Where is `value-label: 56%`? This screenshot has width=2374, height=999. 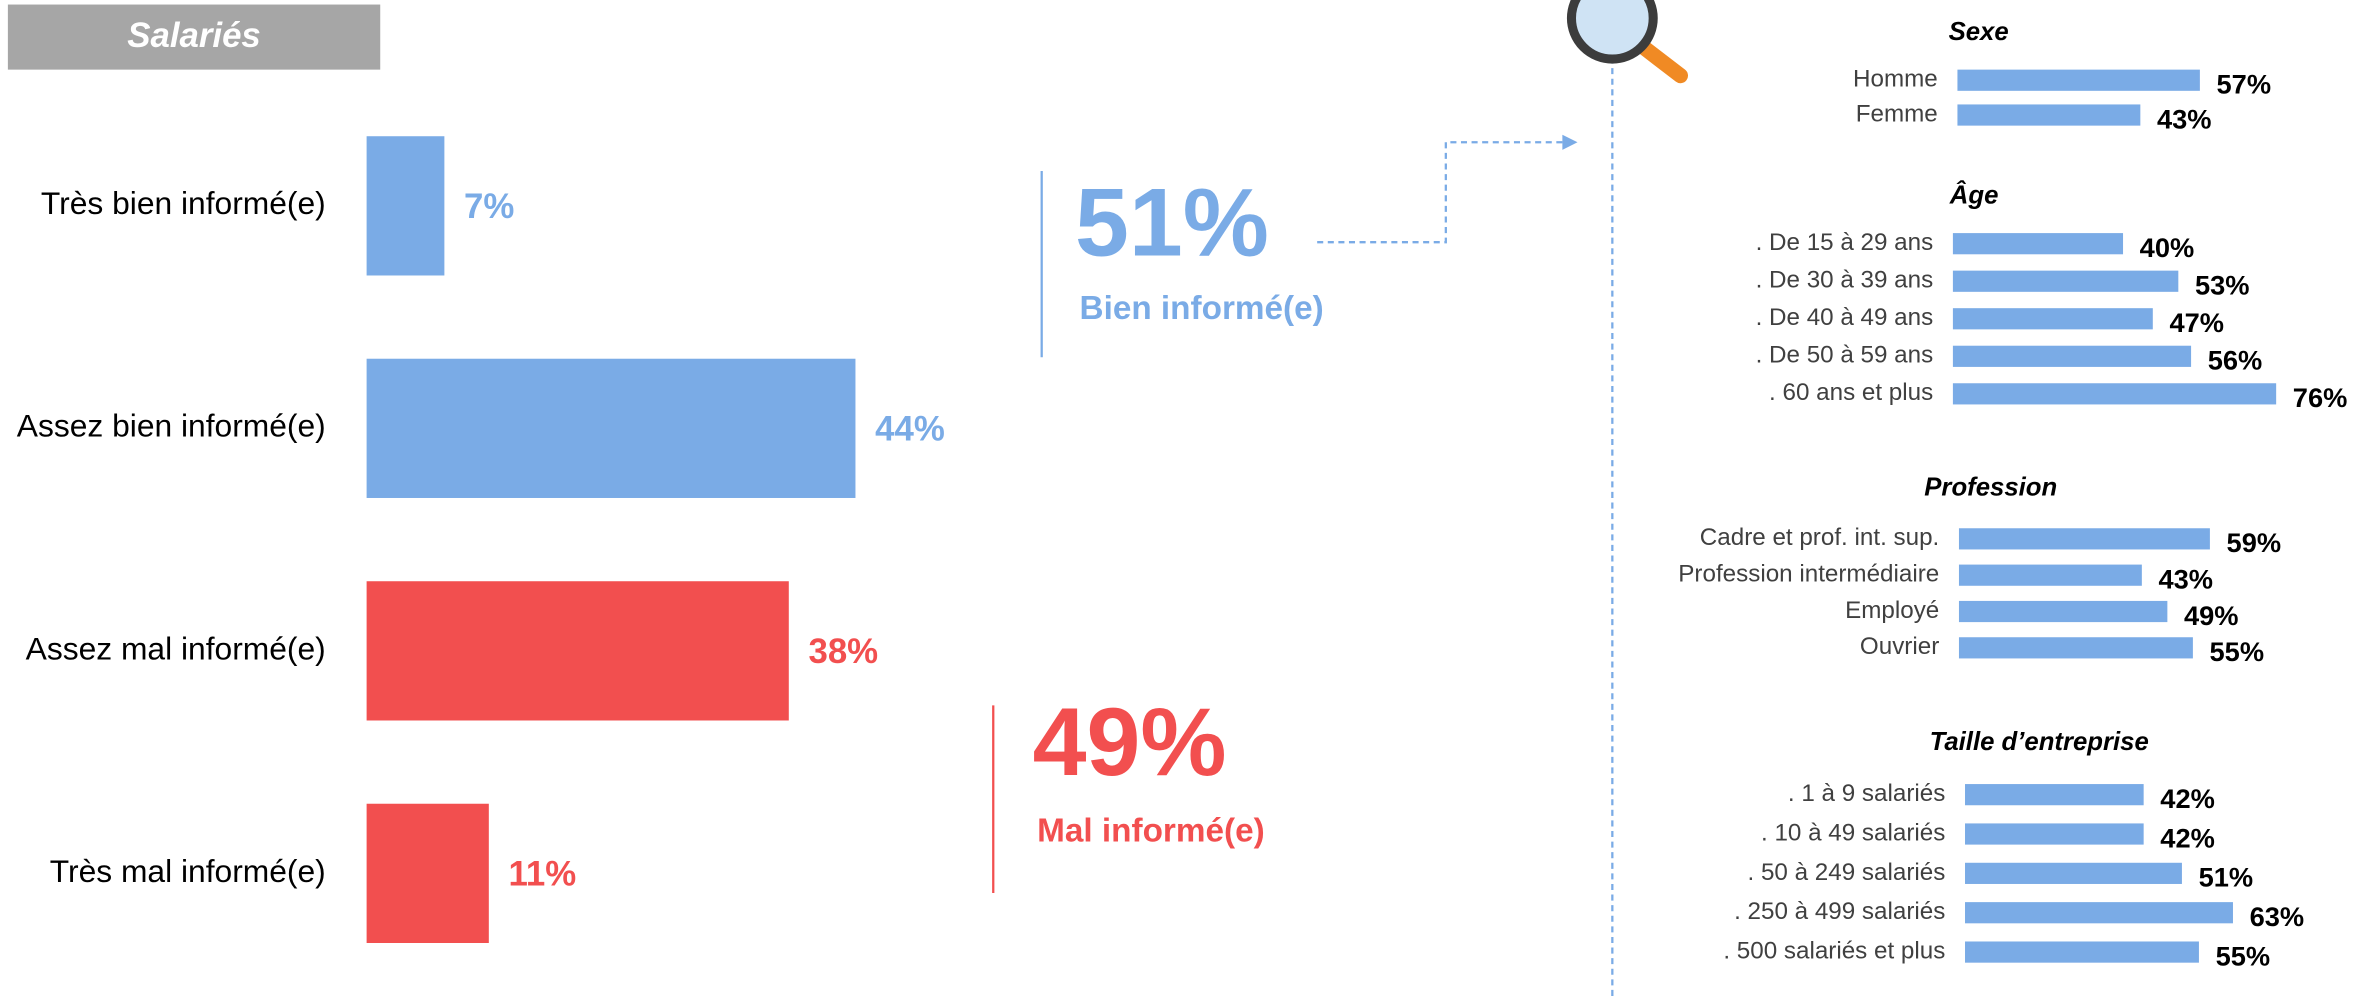
value-label: 56% is located at coordinates (2235, 360).